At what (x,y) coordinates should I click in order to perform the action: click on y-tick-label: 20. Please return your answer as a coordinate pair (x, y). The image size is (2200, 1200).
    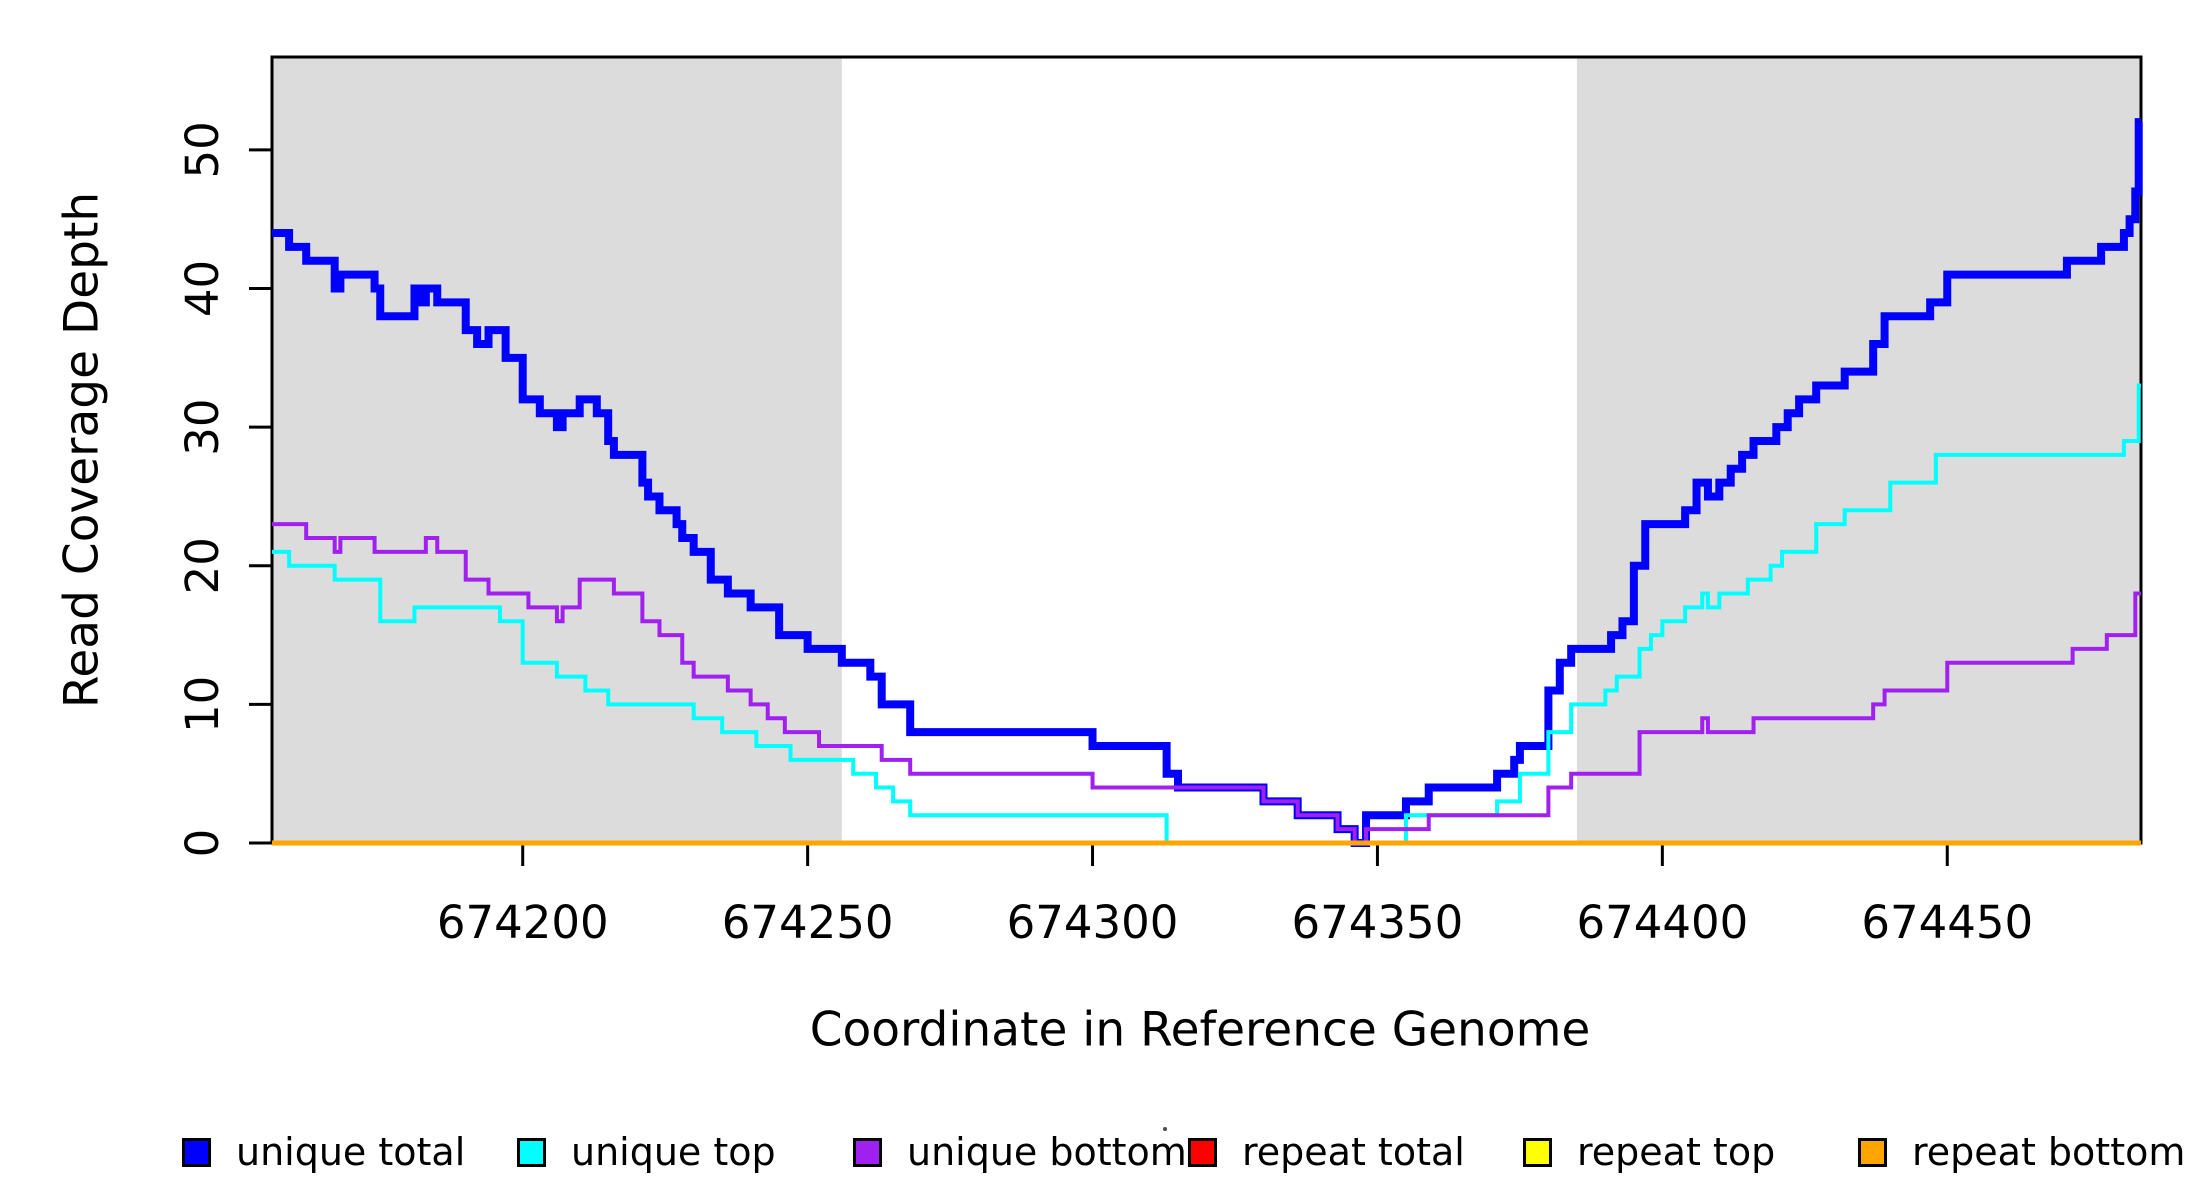
    Looking at the image, I should click on (202, 565).